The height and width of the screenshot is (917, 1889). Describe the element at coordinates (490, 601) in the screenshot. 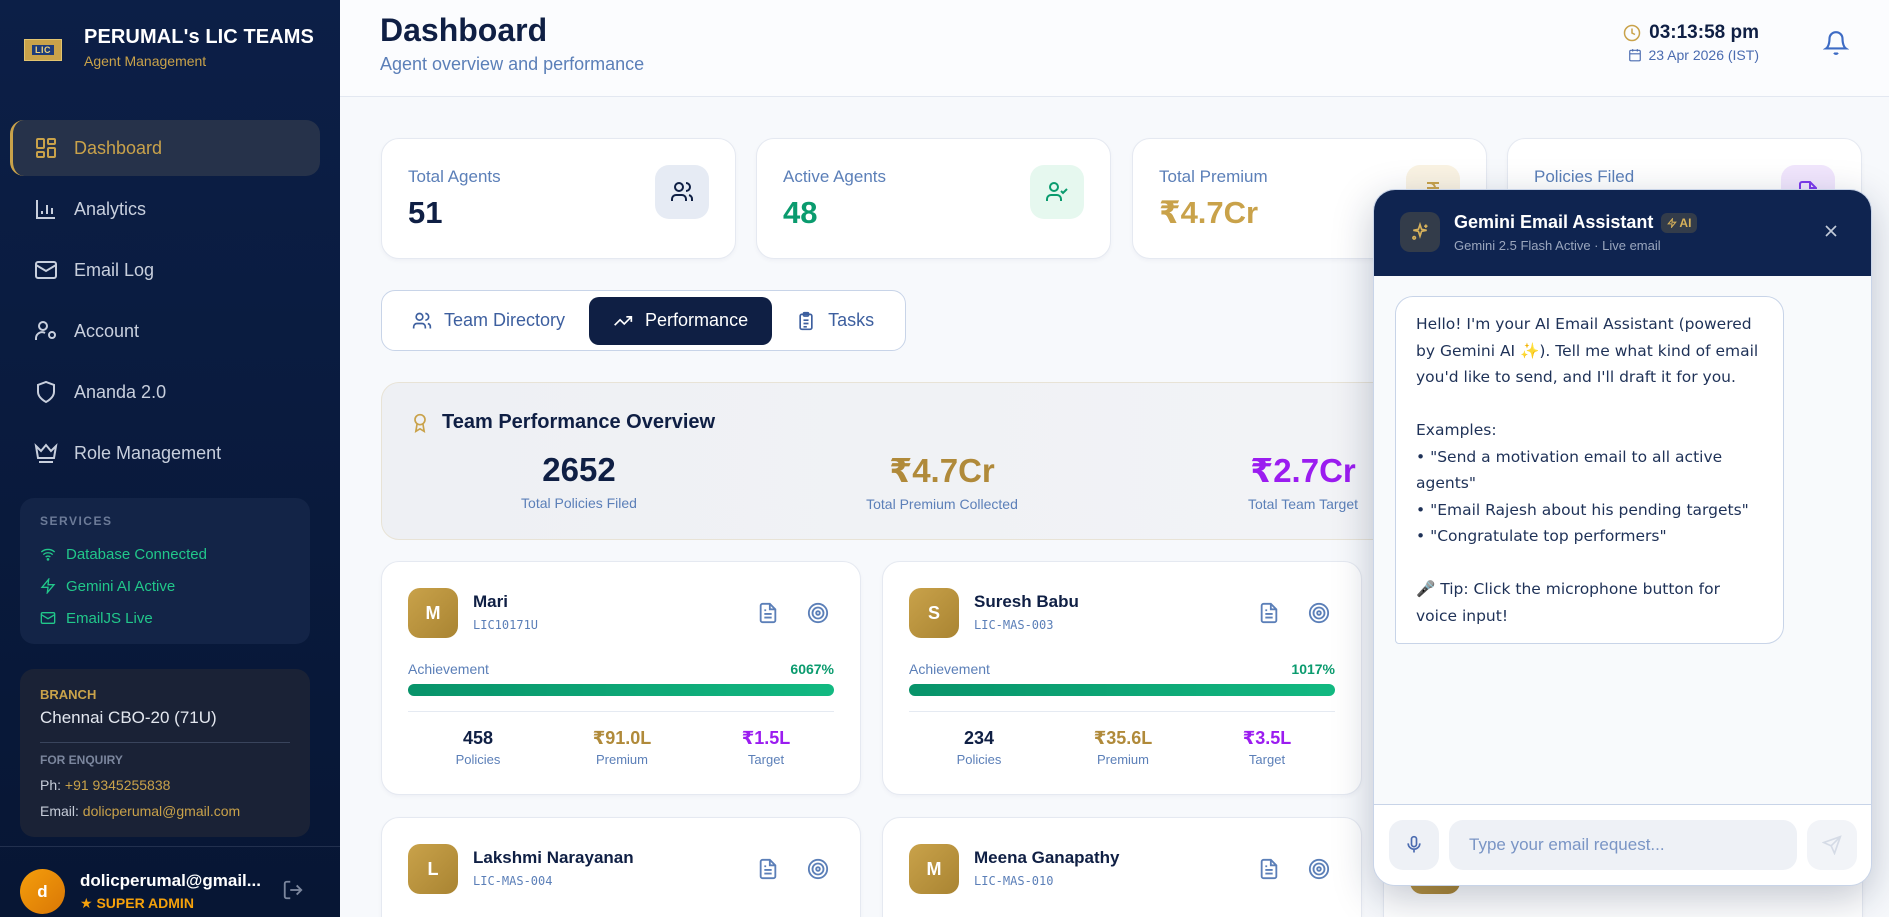

I see `agent-name: Mari` at that location.